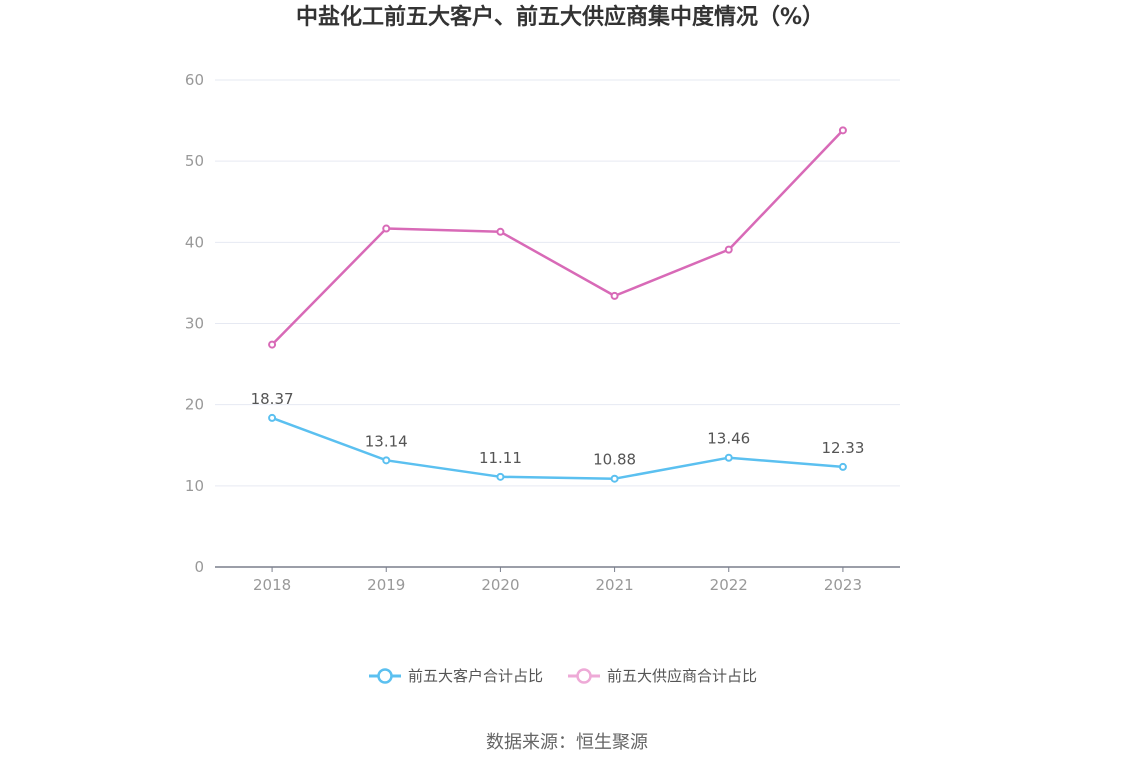 This screenshot has width=1134, height=766. I want to click on y-tick-label: 30, so click(194, 324).